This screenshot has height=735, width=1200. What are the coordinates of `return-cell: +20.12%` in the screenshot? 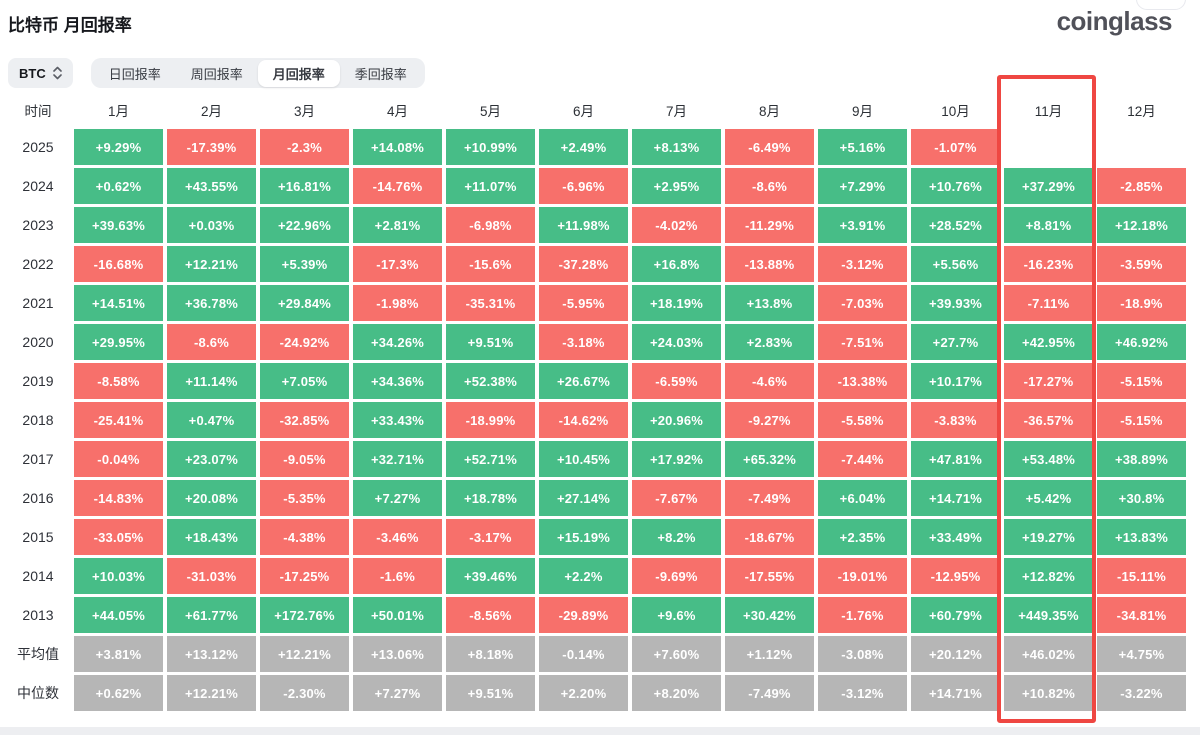 It's located at (955, 654).